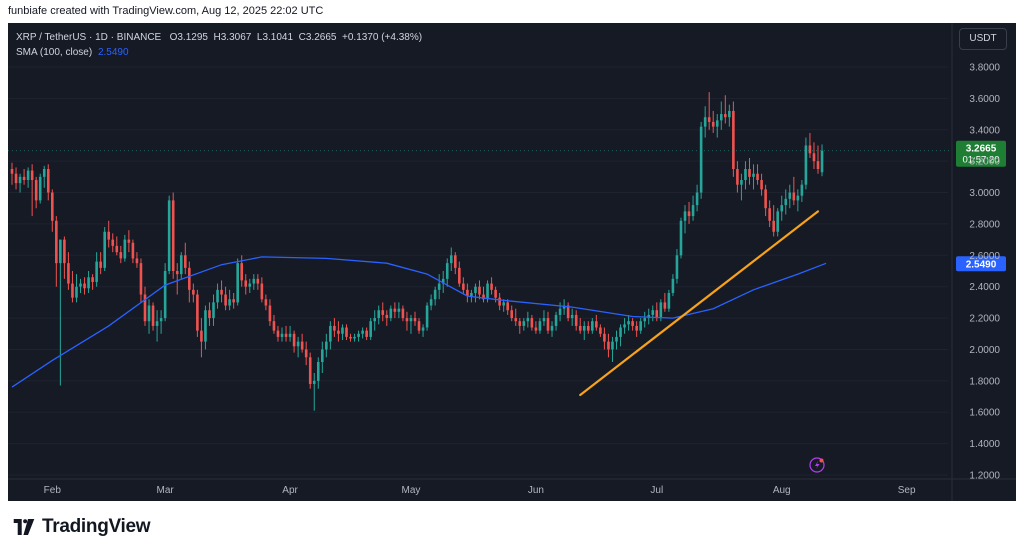 This screenshot has width=1024, height=553. Describe the element at coordinates (984, 99) in the screenshot. I see `price-tick-label: 3.6000` at that location.